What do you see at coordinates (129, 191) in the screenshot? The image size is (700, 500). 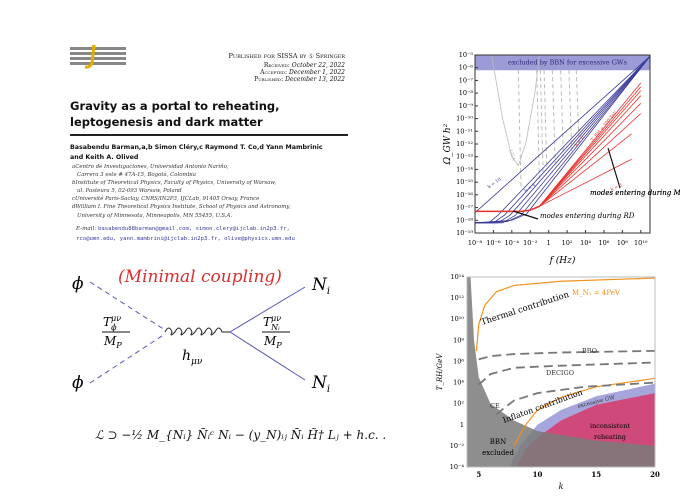 I see `affiliation: ul. Pasteura 5, 02-093 Warsaw, Poland` at bounding box center [129, 191].